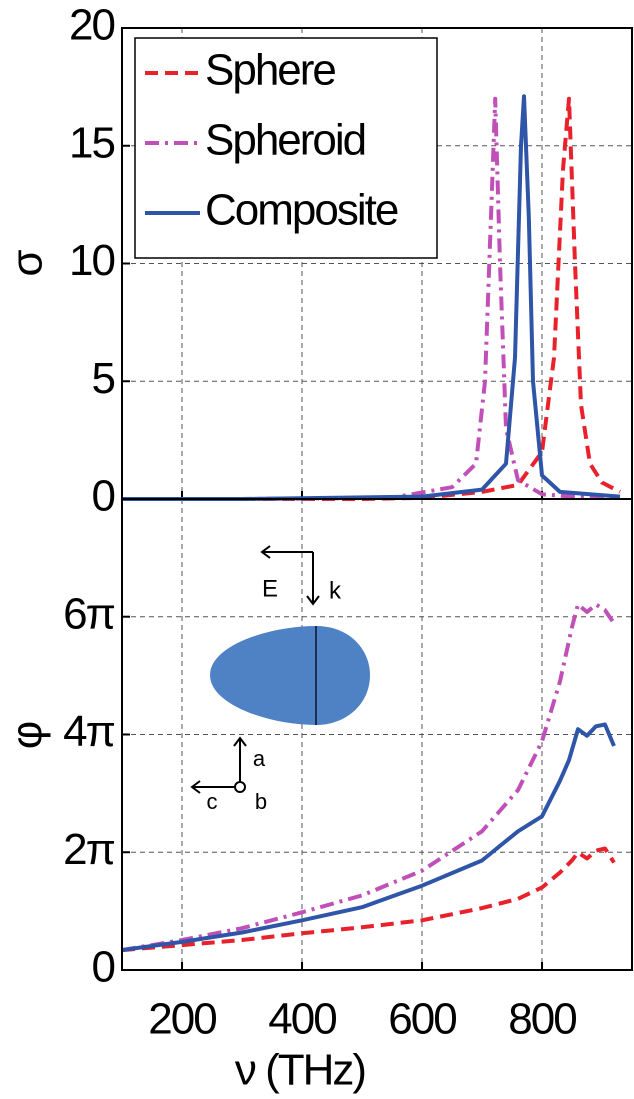 The height and width of the screenshot is (1099, 634). I want to click on x-tick-label: 800, so click(542, 1019).